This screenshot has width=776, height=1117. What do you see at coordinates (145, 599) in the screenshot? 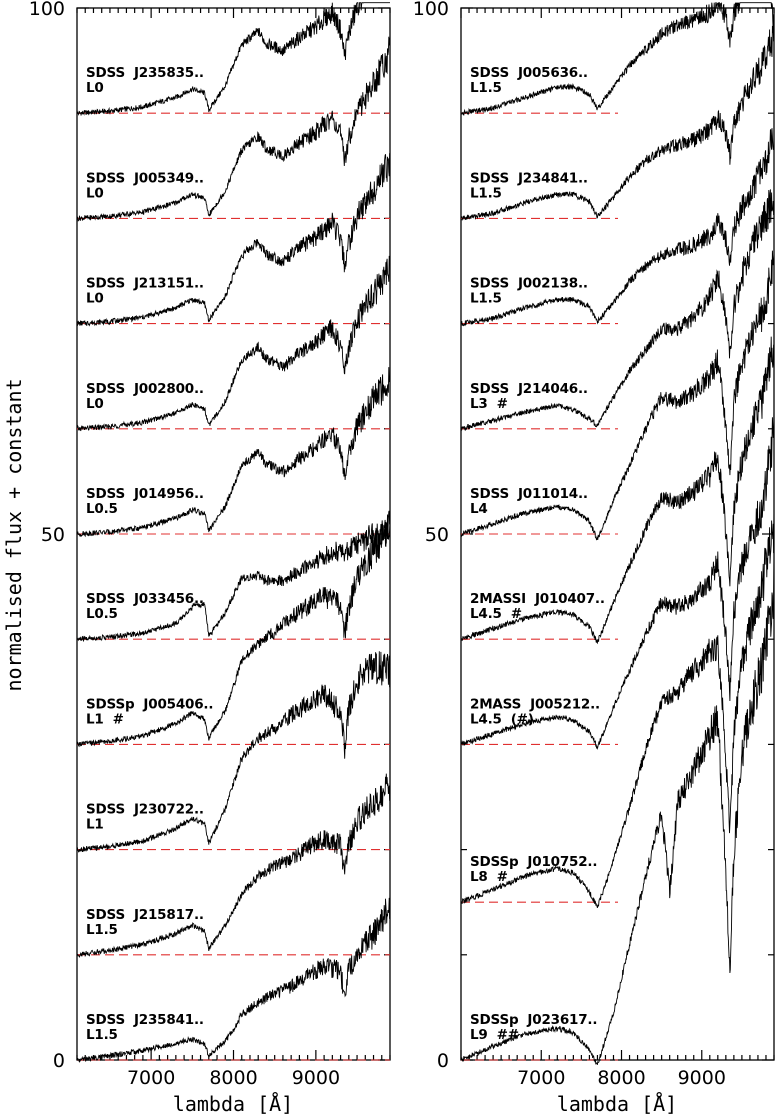
I see `spectrum-name-label: SDSS J033456..` at bounding box center [145, 599].